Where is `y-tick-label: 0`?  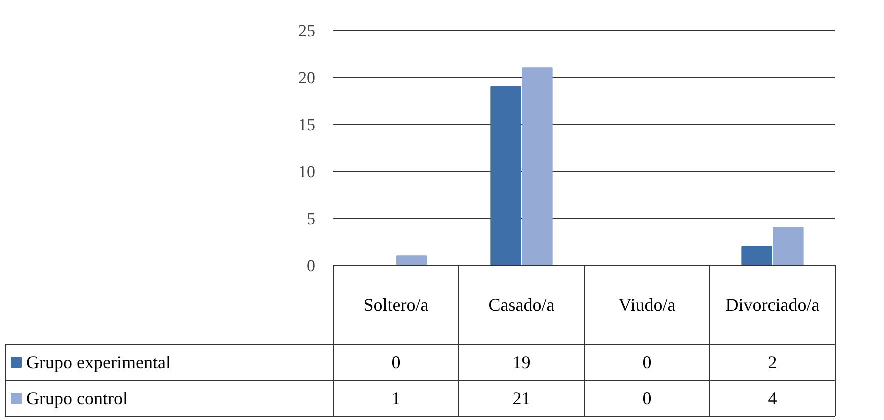
y-tick-label: 0 is located at coordinates (311, 266).